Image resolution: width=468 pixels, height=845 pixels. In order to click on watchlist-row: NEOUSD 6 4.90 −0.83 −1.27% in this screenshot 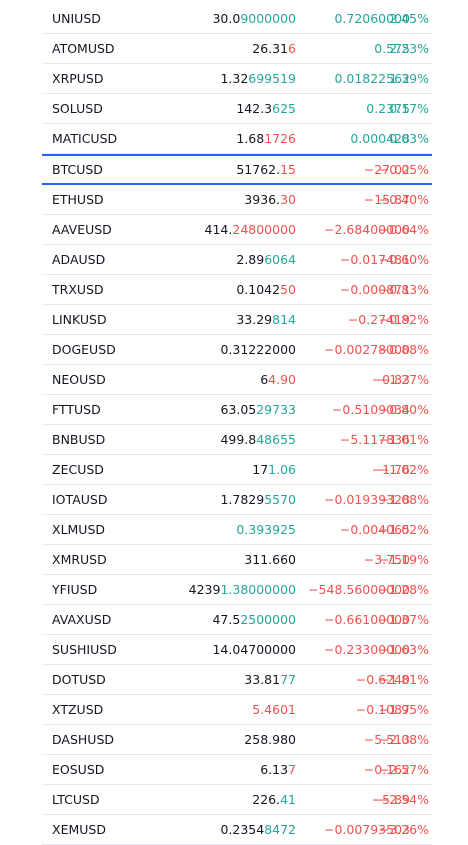, I will do `click(237, 380)`.